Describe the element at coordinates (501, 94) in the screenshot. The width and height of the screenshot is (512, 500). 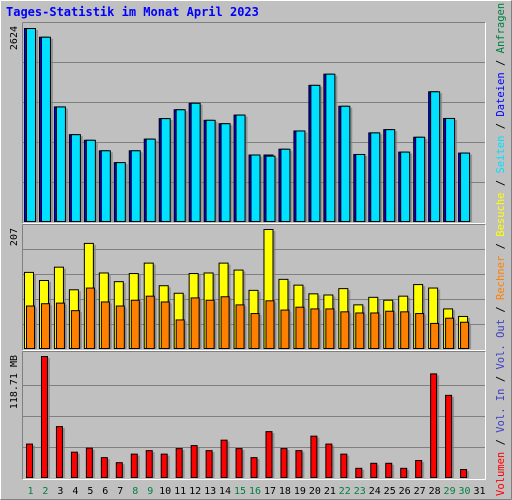
I see `legend-item-dateien: Dateien` at that location.